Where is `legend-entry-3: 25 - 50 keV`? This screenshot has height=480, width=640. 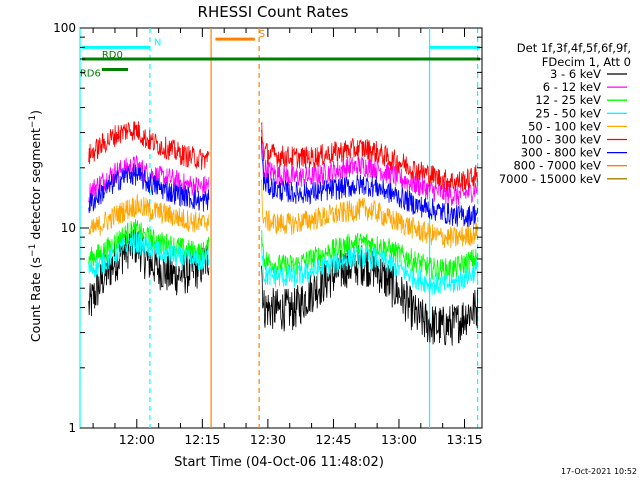 legend-entry-3: 25 - 50 keV is located at coordinates (568, 113).